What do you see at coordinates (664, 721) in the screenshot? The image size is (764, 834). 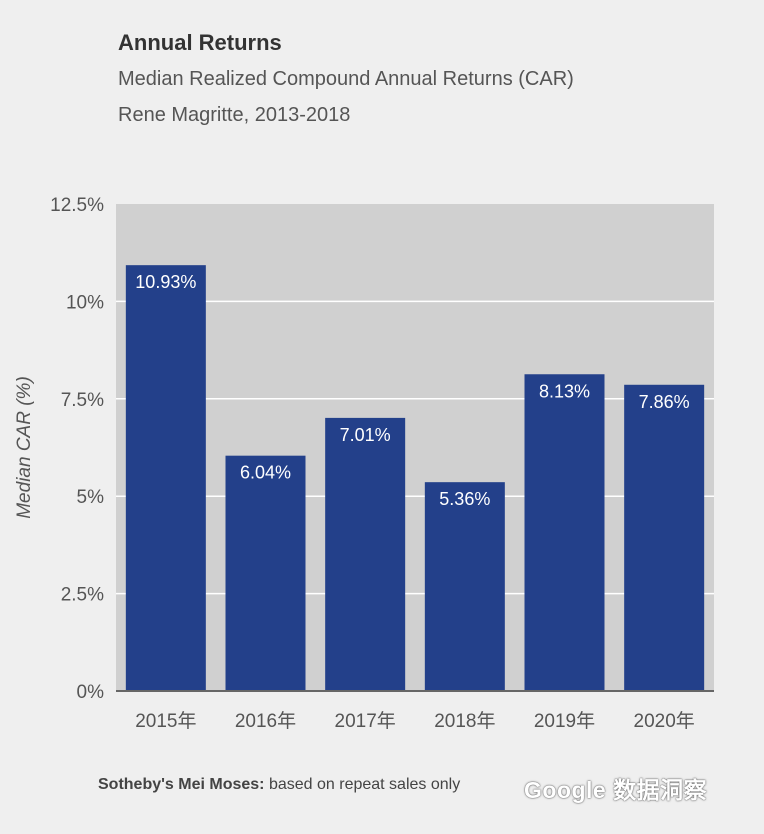 I see `x-tick-label: 2020年` at bounding box center [664, 721].